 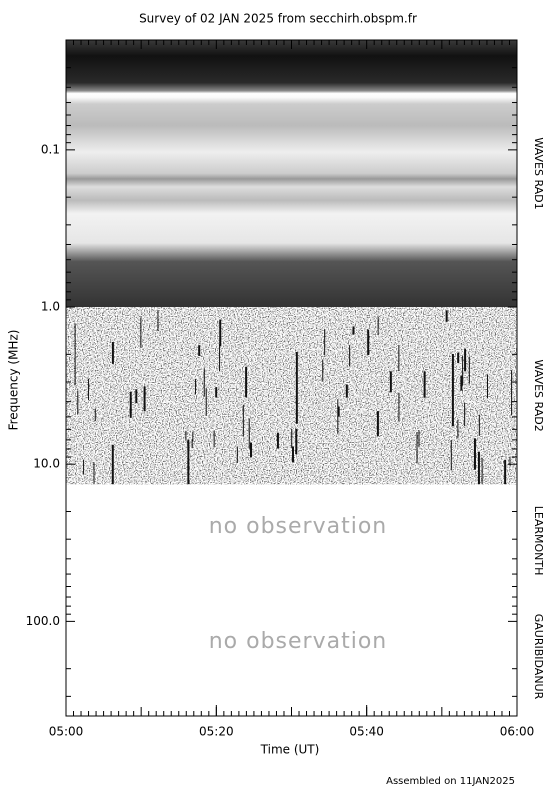 I want to click on y-tick-label: 0.1, so click(x=50, y=149).